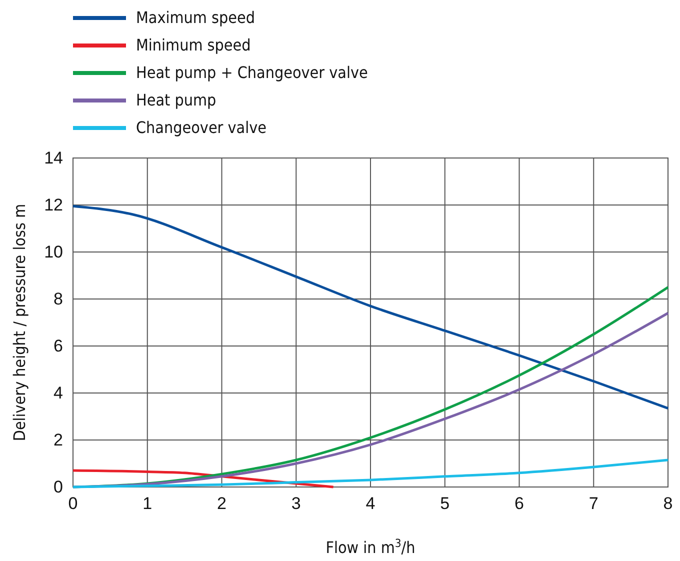 Image resolution: width=680 pixels, height=561 pixels. What do you see at coordinates (58, 392) in the screenshot?
I see `y-tick-label: 4` at bounding box center [58, 392].